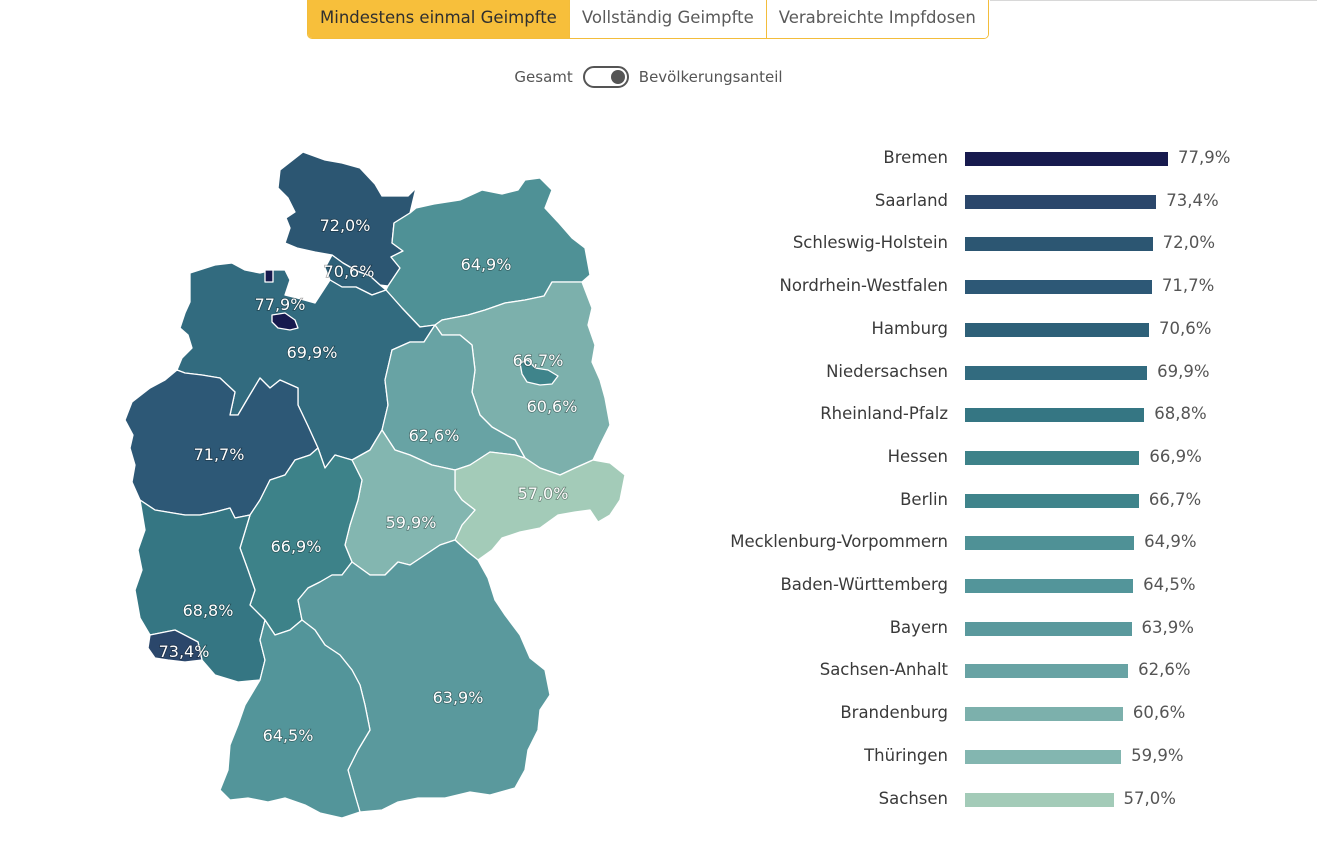 The image size is (1317, 843). Describe the element at coordinates (605, 77) in the screenshot. I see `display-mode-switch` at that location.